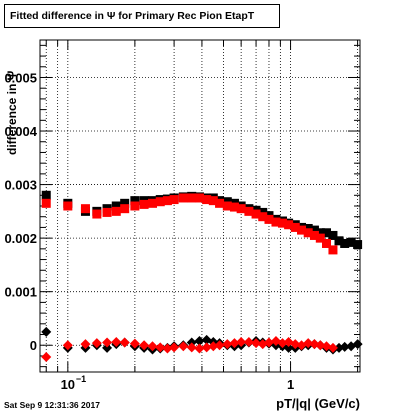  I want to click on x-tick-label: 10, so click(68, 384).